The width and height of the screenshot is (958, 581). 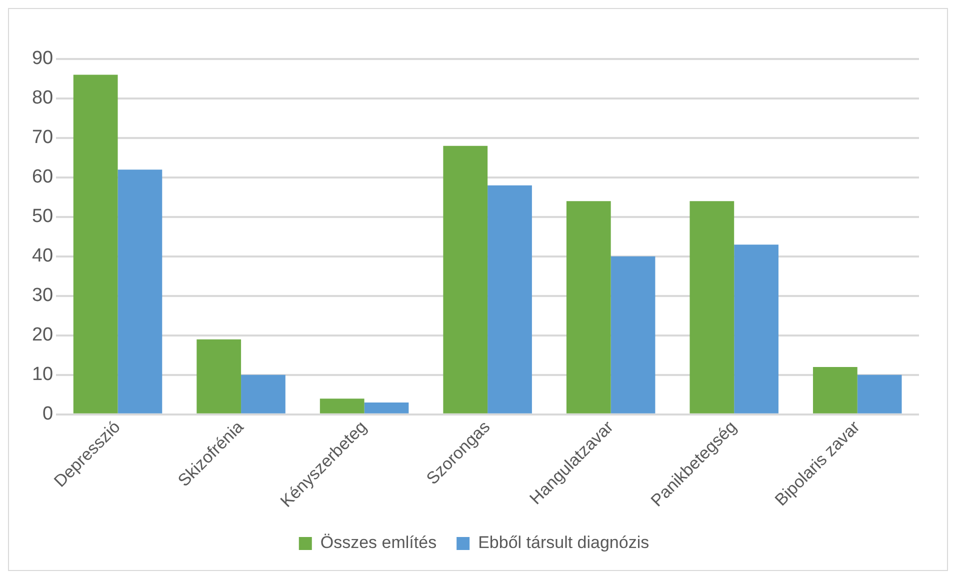 What do you see at coordinates (43, 217) in the screenshot?
I see `y-tick-label: 50` at bounding box center [43, 217].